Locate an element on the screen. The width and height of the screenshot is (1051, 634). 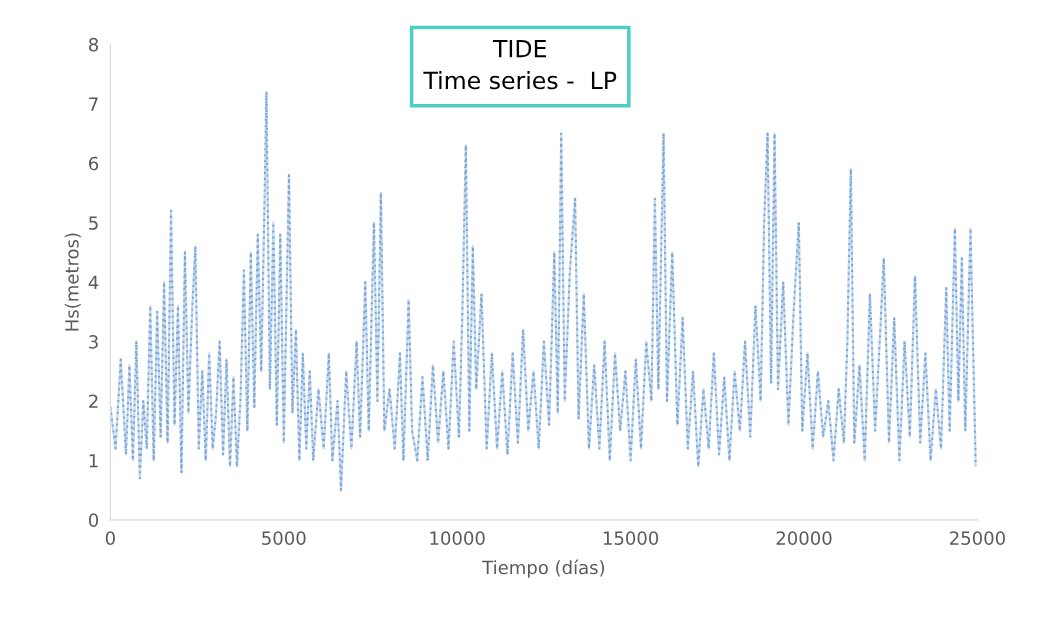
x-tick-label: 0 is located at coordinates (110, 538).